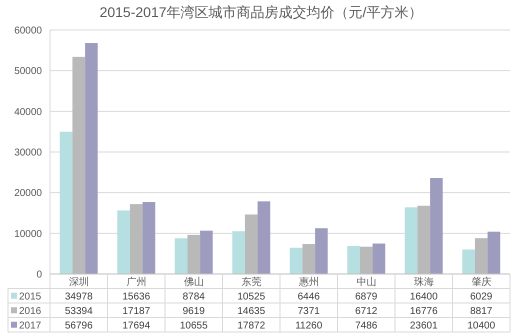 The image size is (522, 334). What do you see at coordinates (309, 296) in the screenshot?
I see `data-label: 6446` at bounding box center [309, 296].